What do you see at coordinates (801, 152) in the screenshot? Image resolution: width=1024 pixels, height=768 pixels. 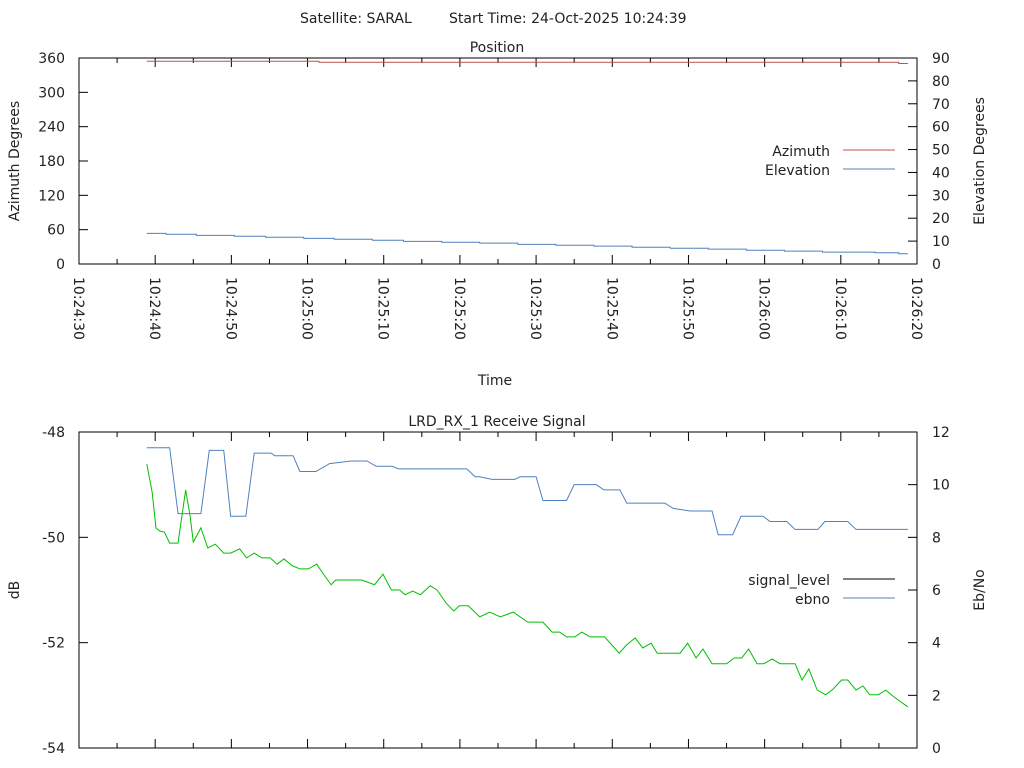 I see `legend-azimuth-label: Azimuth` at bounding box center [801, 152].